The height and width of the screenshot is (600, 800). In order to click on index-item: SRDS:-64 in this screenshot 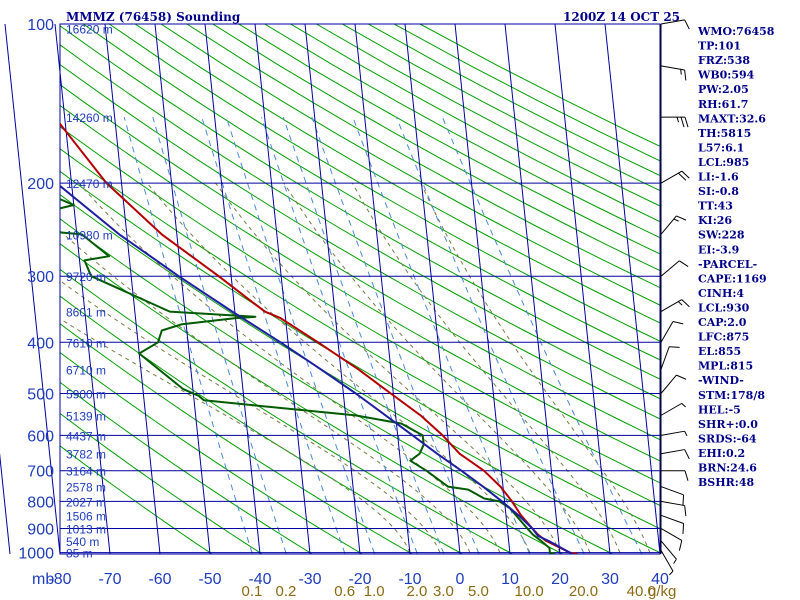, I will do `click(727, 438)`.